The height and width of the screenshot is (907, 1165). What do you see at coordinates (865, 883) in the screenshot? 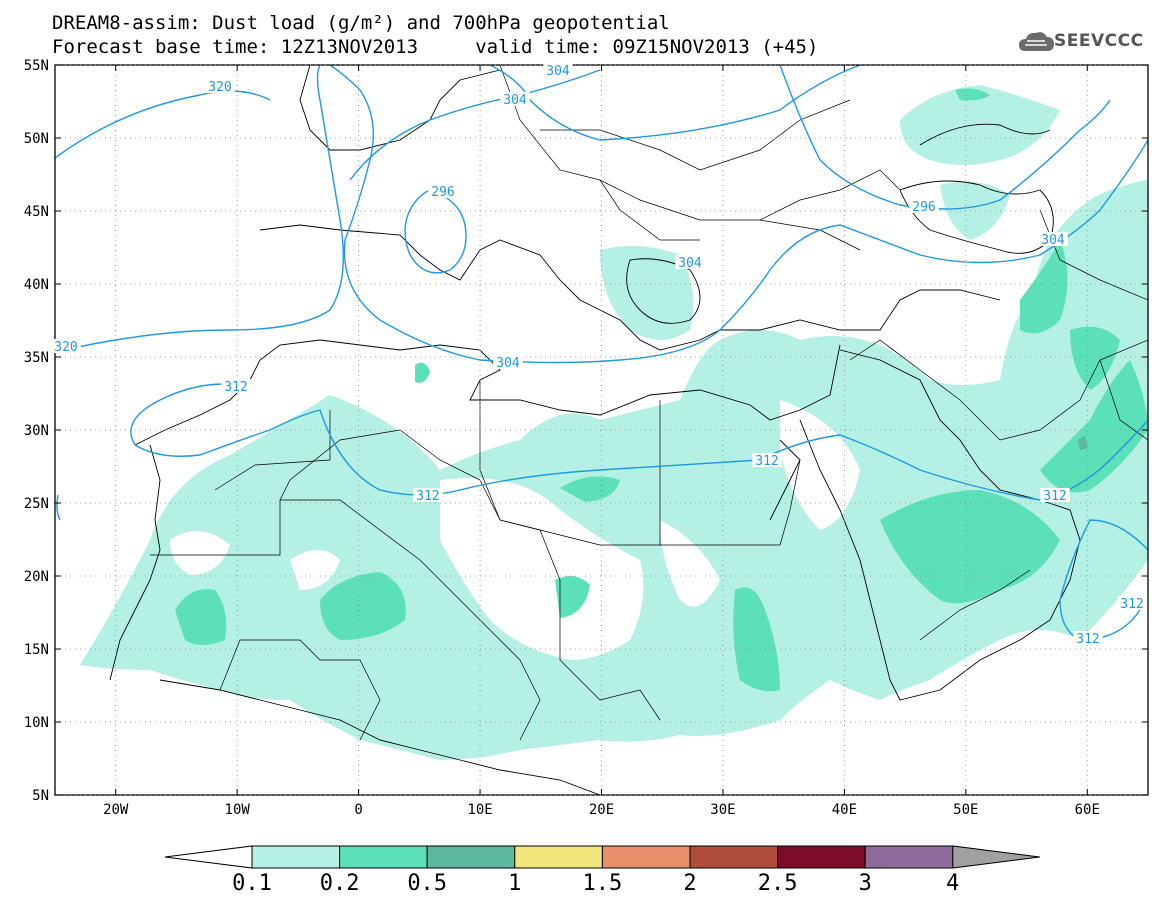
I see `colorbar-tick-label: 3` at bounding box center [865, 883].